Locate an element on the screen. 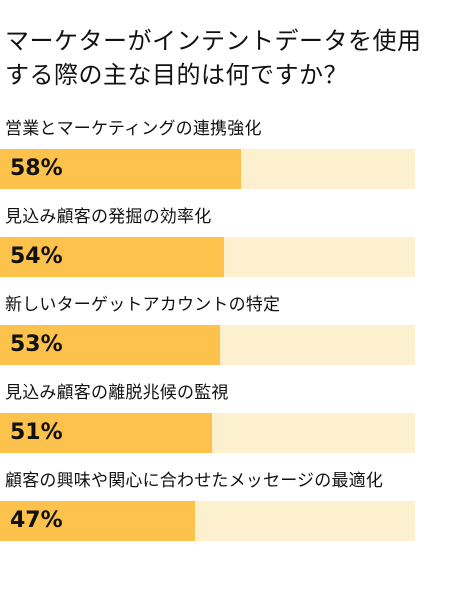 This screenshot has width=450, height=615. value-label: 53% is located at coordinates (36, 344).